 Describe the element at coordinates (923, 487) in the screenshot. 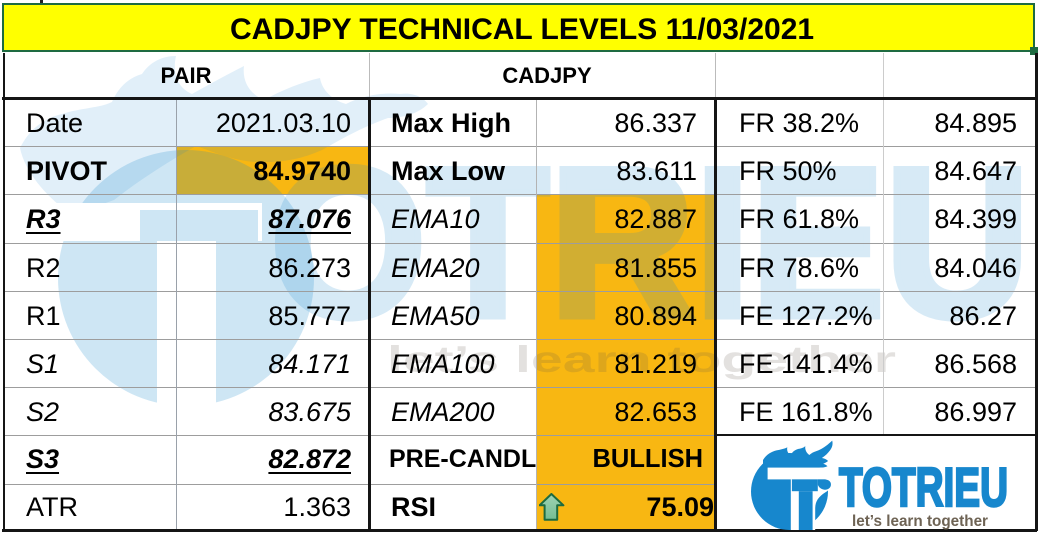

I see `svg-text: TOTRIEU` at that location.